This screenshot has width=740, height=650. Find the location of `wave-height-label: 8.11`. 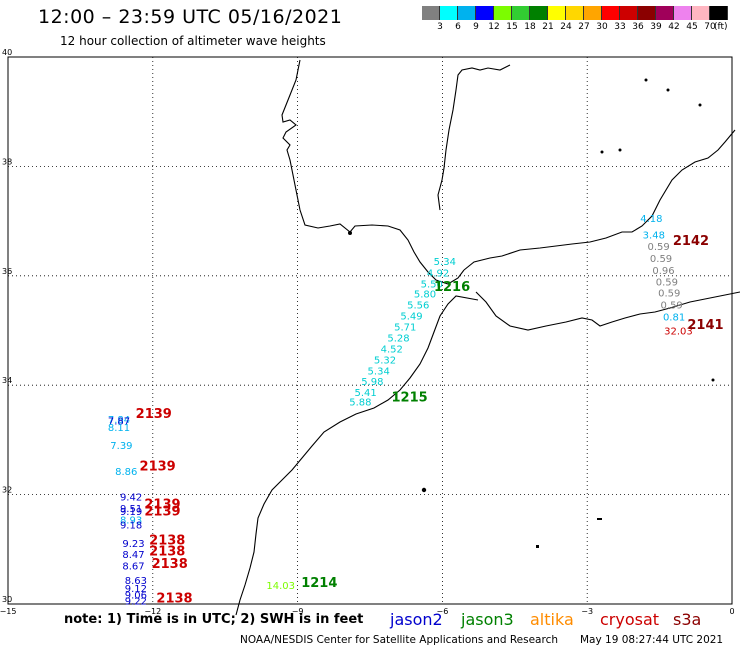

wave-height-label: 8.11 is located at coordinates (119, 428).